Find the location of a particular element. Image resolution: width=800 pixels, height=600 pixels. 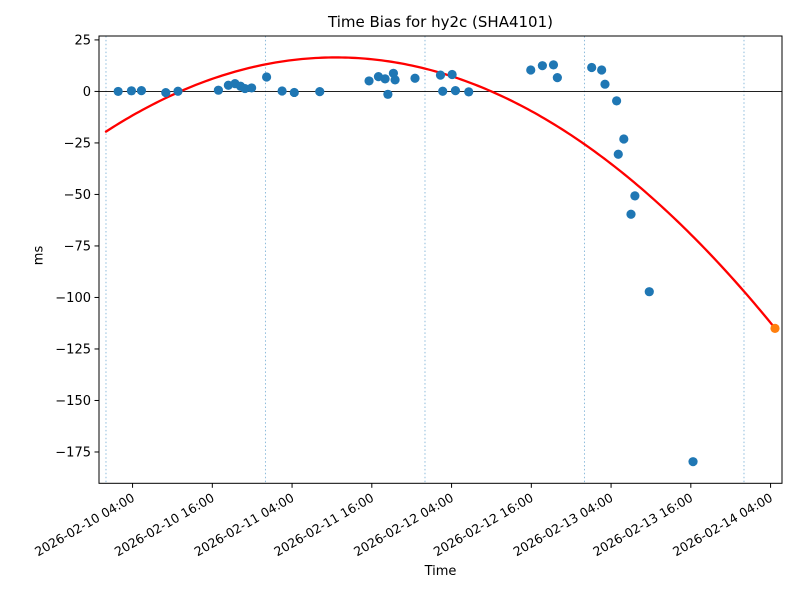

y-tick-label: −50 is located at coordinates (77, 195).